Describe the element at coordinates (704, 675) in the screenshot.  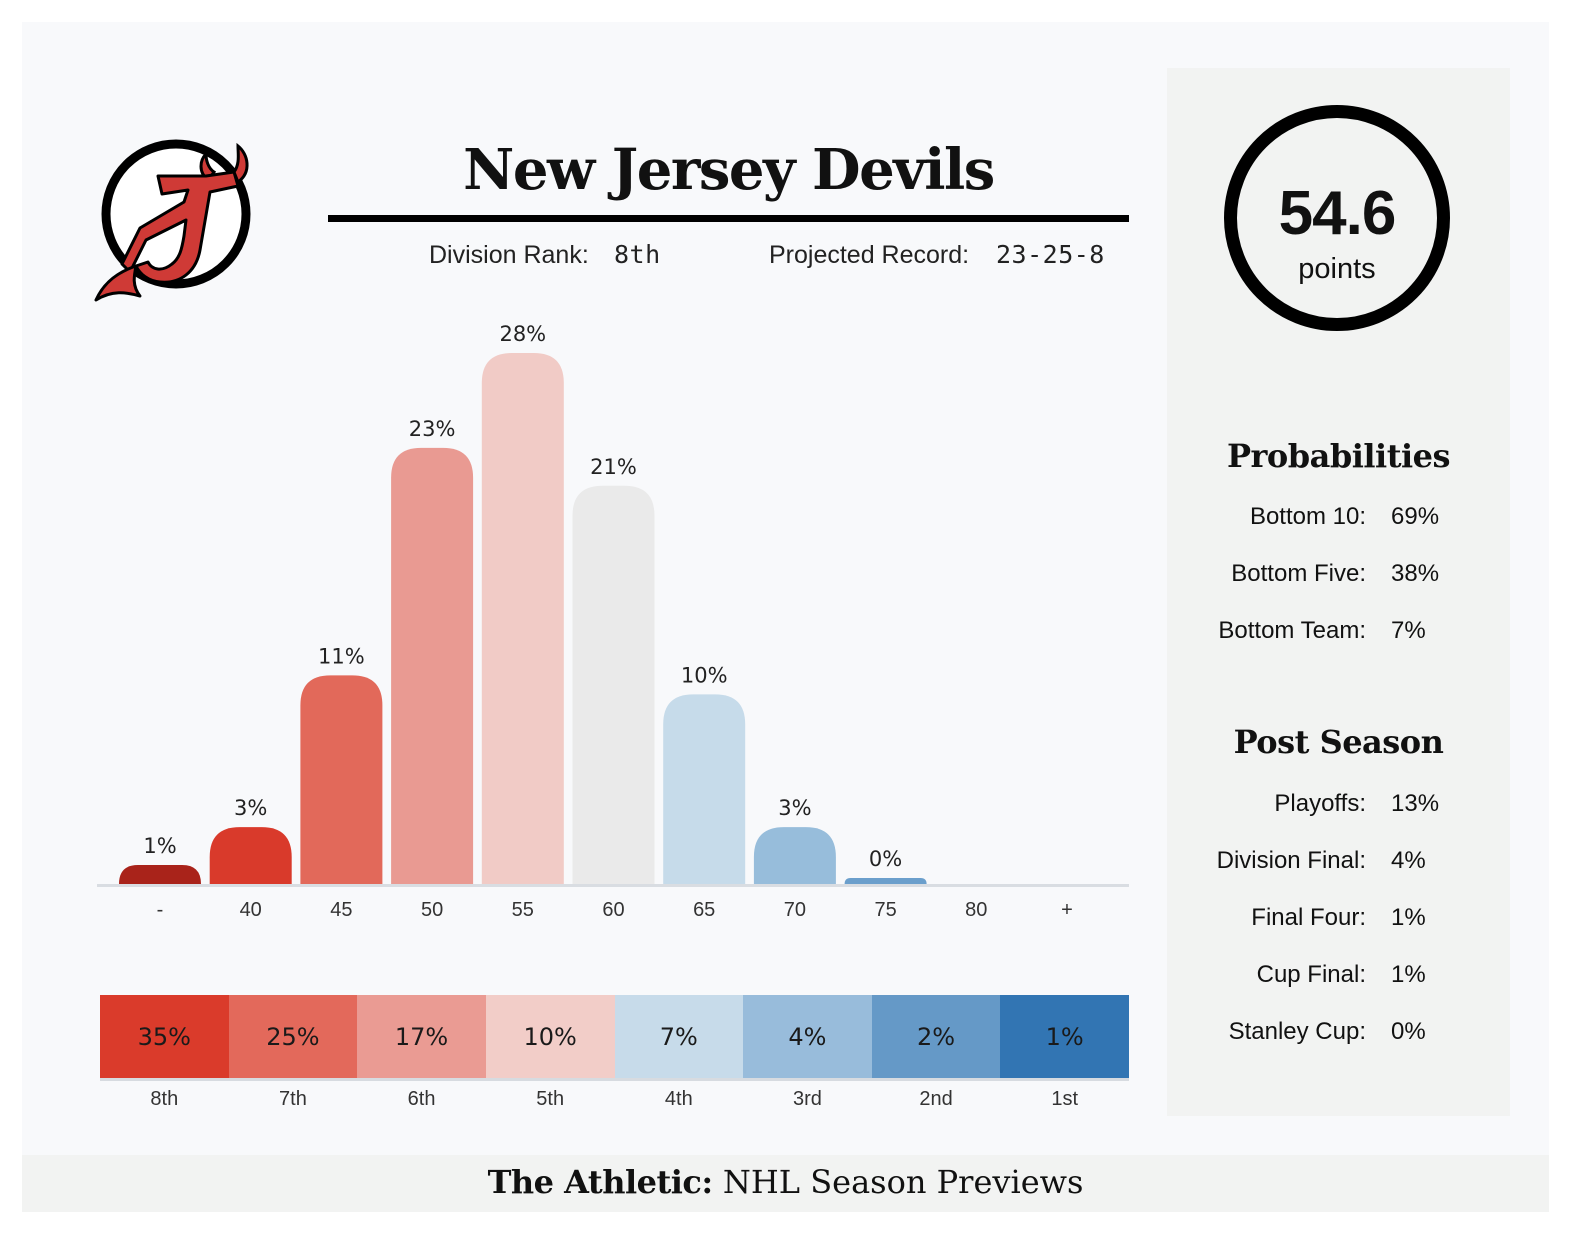
I see `bar-data-label: 10%` at that location.